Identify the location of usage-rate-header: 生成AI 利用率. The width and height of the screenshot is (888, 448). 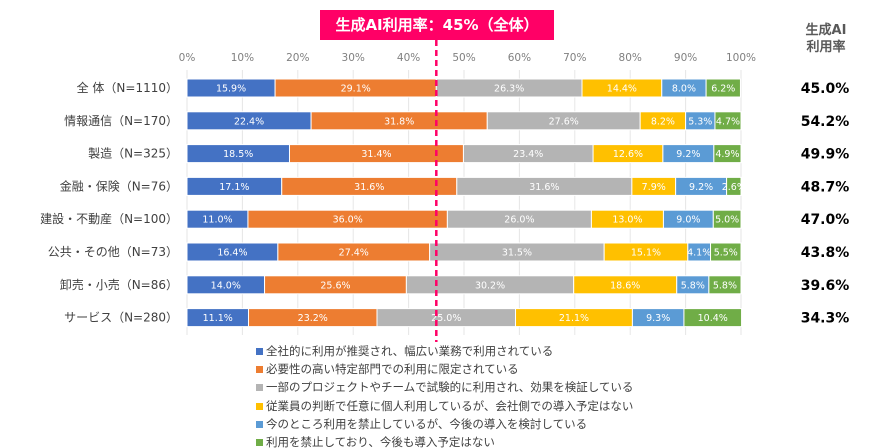
(826, 39).